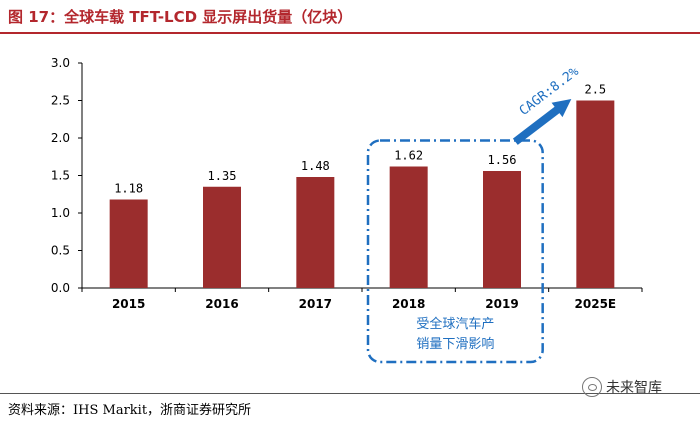 This screenshot has height=423, width=700. What do you see at coordinates (596, 304) in the screenshot?
I see `category-label: 2025E` at bounding box center [596, 304].